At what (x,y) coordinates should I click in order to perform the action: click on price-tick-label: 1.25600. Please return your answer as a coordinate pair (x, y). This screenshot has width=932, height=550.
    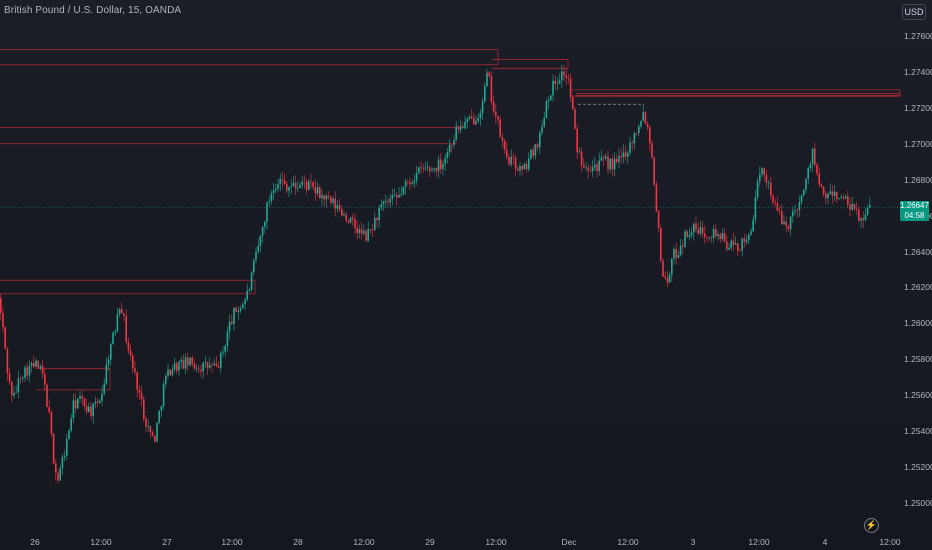
    Looking at the image, I should click on (918, 395).